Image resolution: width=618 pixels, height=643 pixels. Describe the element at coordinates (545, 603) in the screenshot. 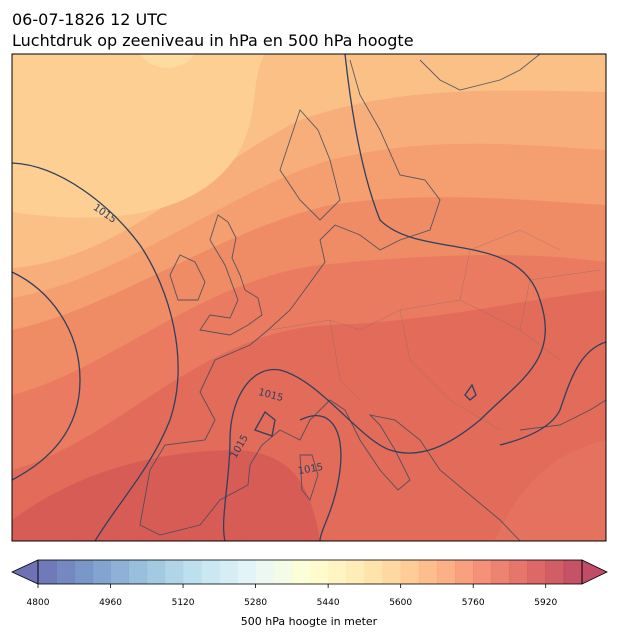

I see `colorbar-tick-label: 5920` at that location.